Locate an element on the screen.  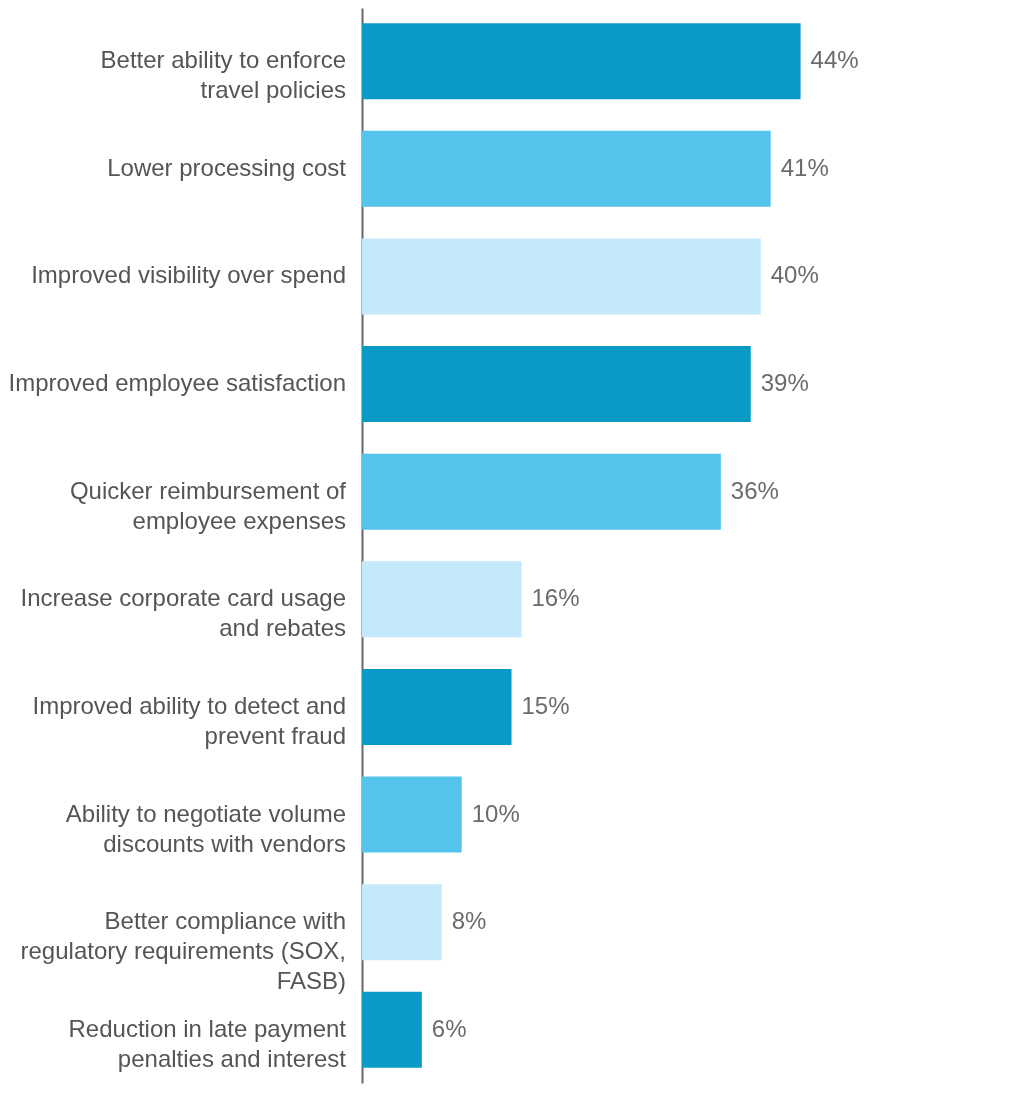
data-label: 44% is located at coordinates (834, 60).